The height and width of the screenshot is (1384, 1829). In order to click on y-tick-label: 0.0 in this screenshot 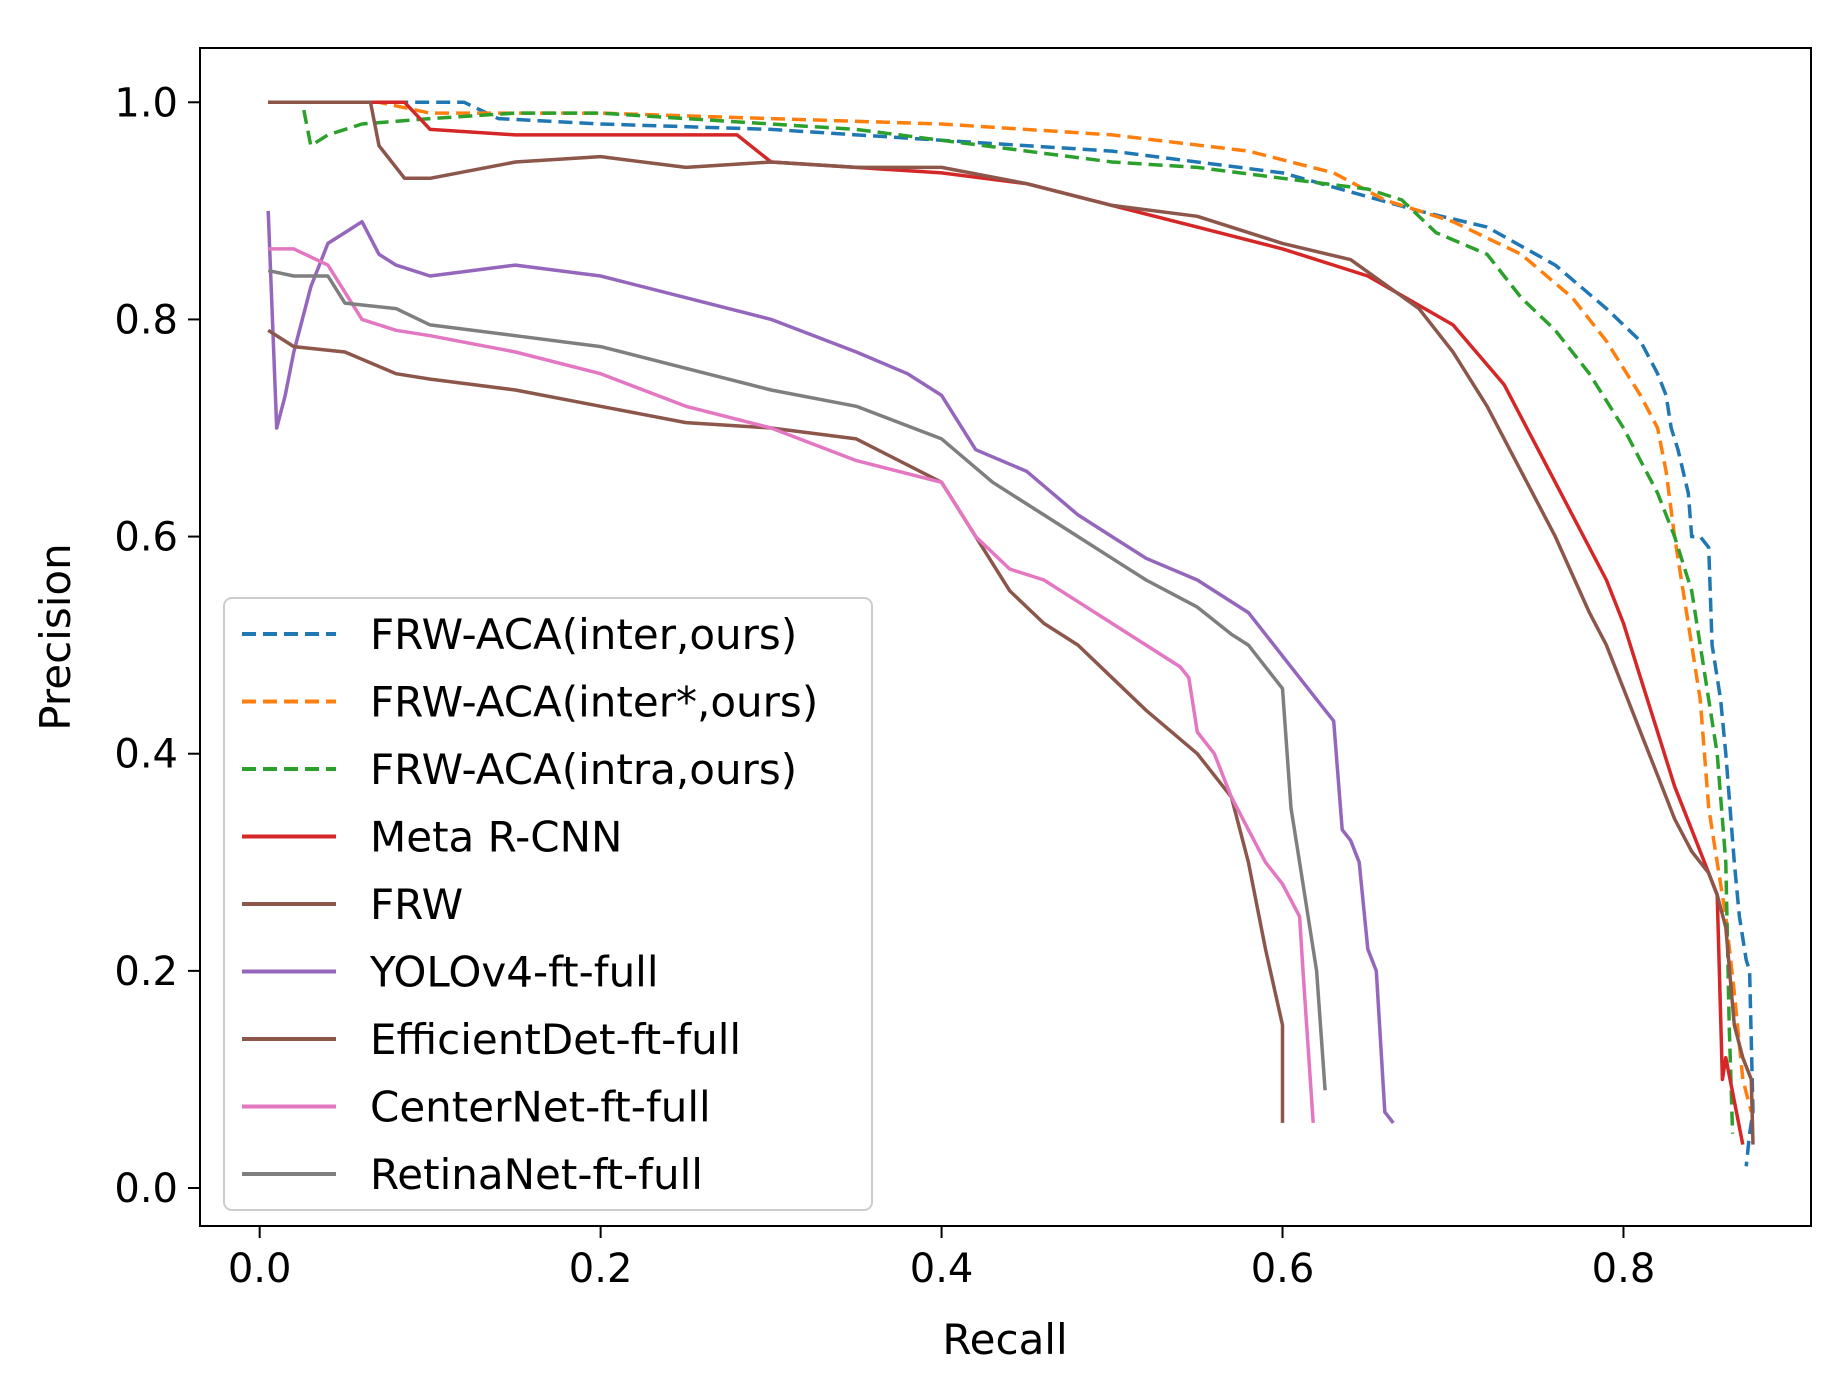, I will do `click(146, 1189)`.